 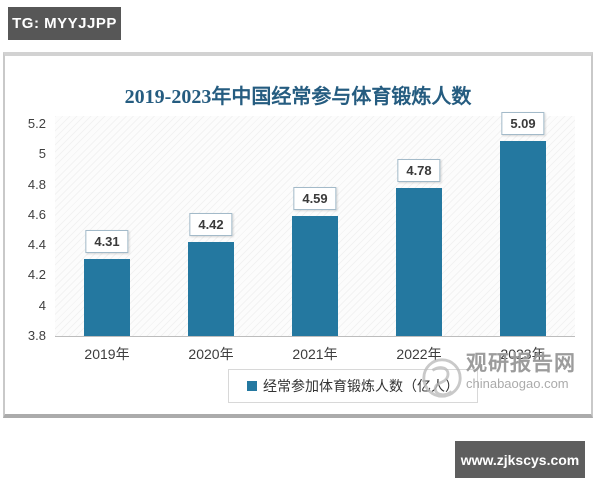 I want to click on legend-label: 经常参加体育锻炼人数（亿人）, so click(x=361, y=386).